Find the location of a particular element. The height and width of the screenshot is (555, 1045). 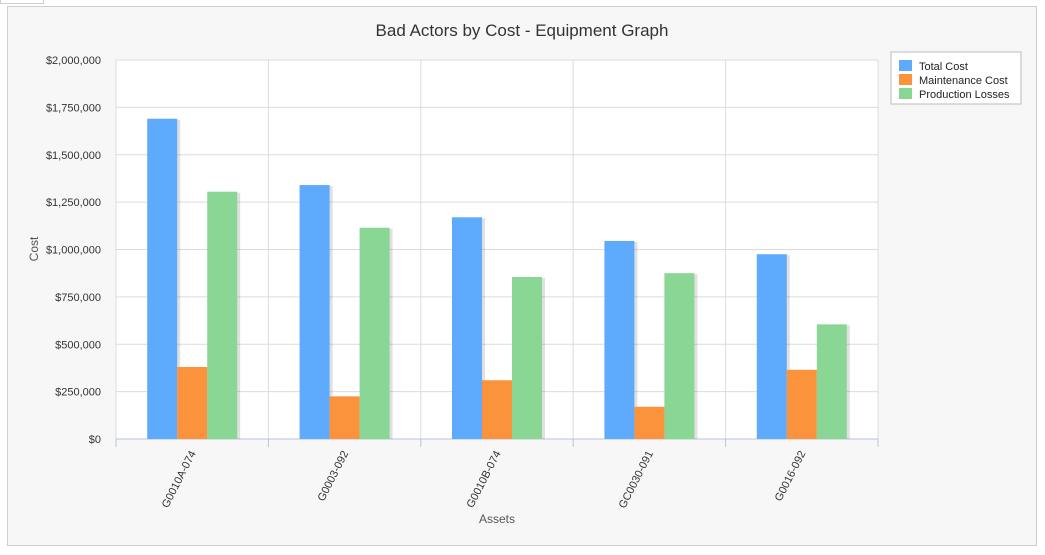

legend-label: Total Cost is located at coordinates (943, 67).